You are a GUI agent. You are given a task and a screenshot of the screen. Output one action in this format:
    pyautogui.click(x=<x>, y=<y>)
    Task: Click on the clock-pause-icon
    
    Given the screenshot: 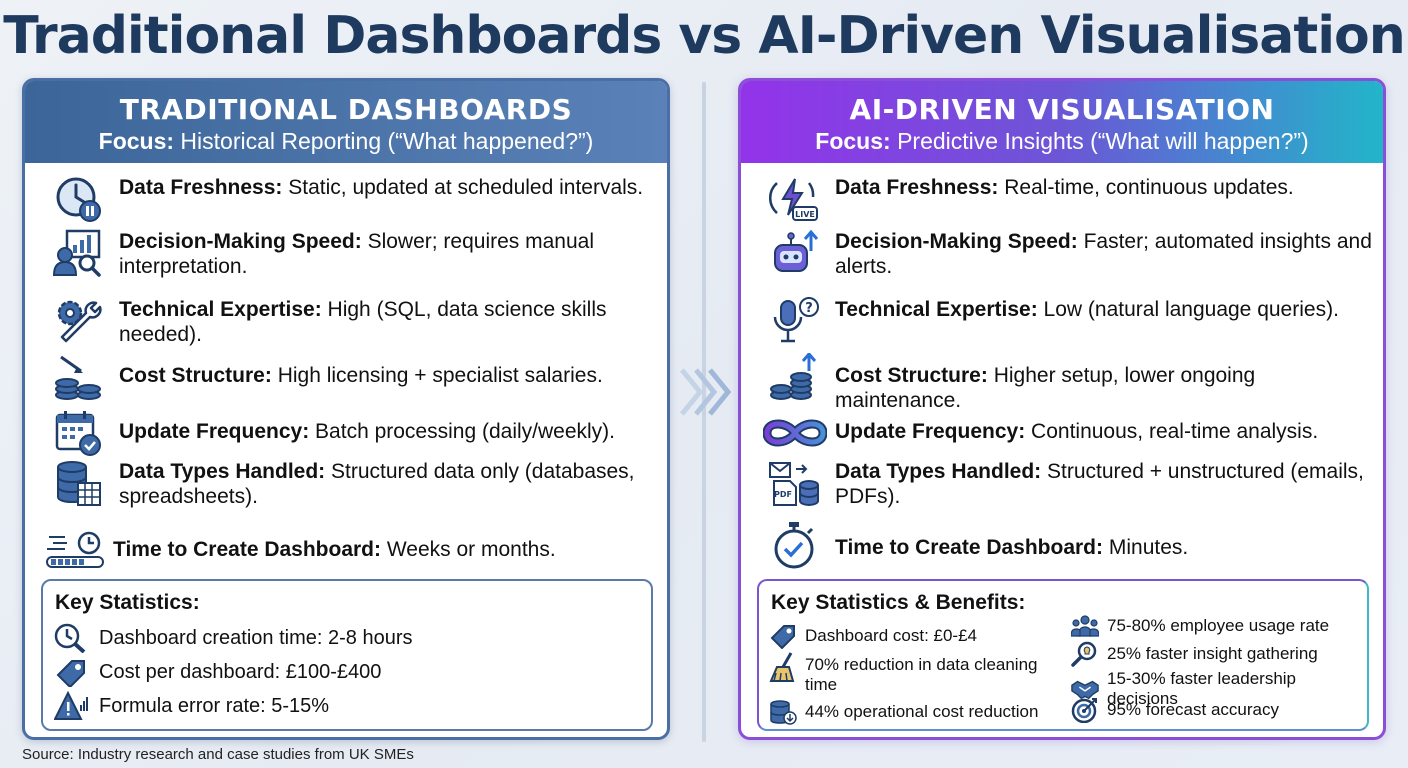 What is the action you would take?
    pyautogui.click(x=78, y=199)
    